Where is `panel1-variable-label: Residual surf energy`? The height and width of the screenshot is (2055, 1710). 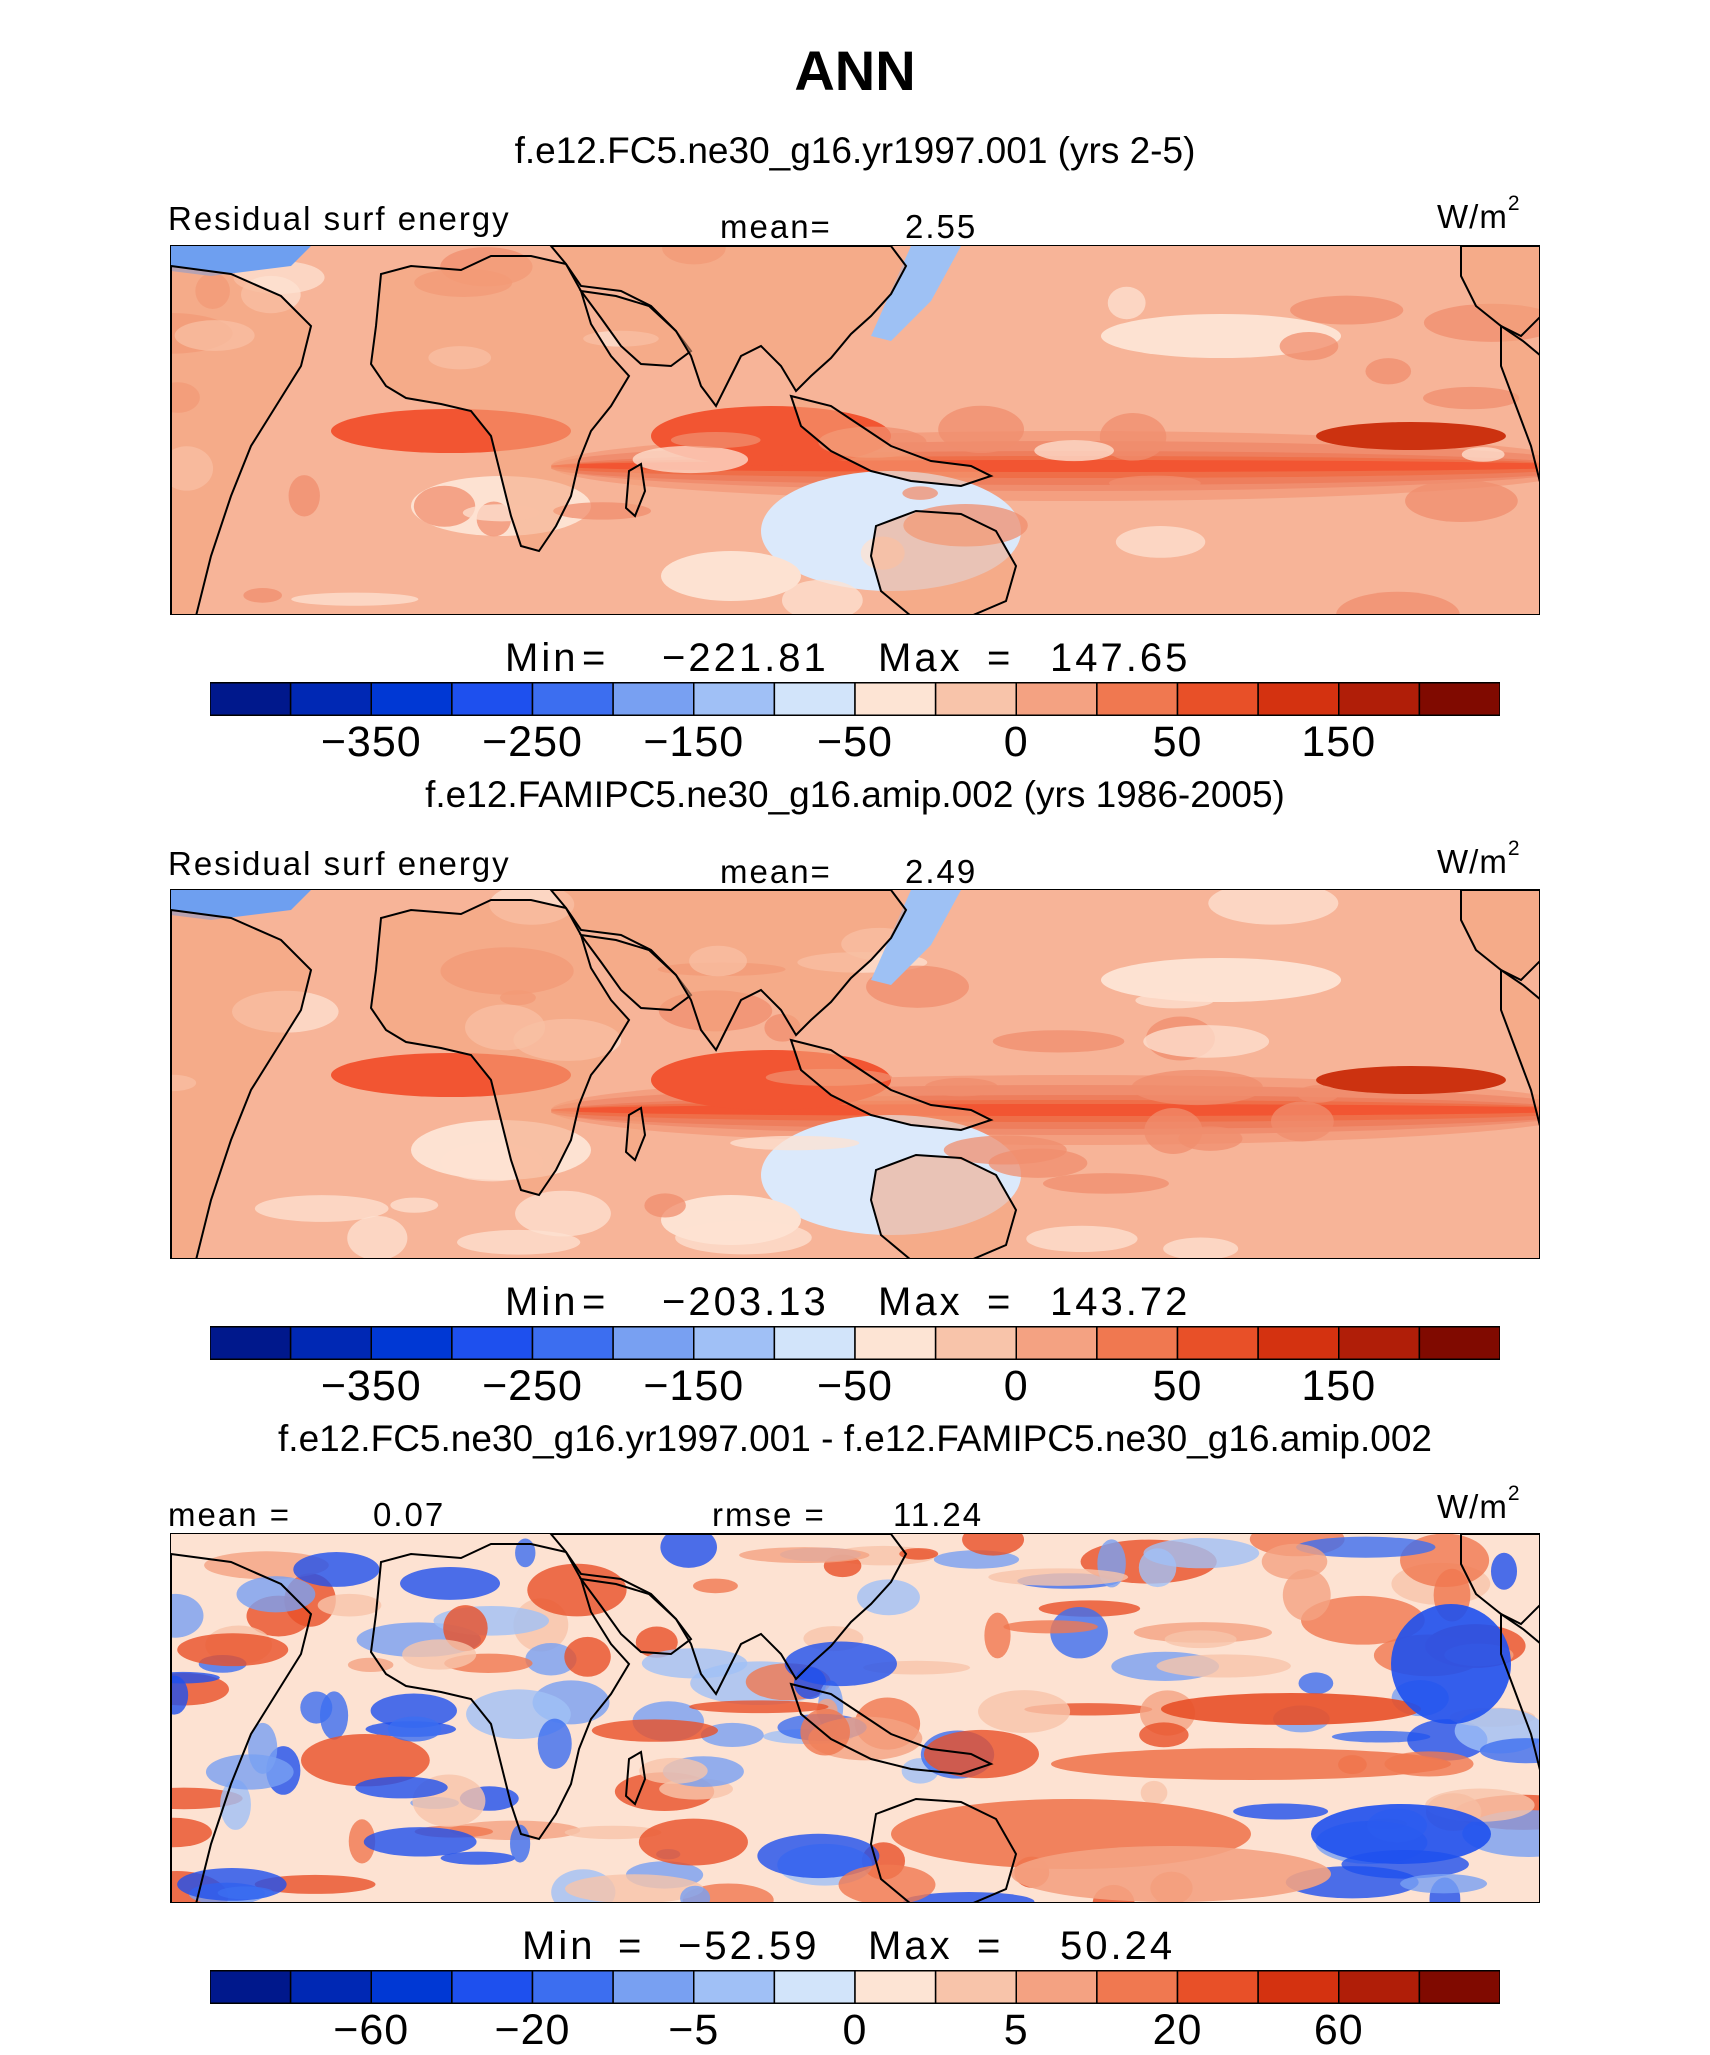 panel1-variable-label: Residual surf energy is located at coordinates (339, 218).